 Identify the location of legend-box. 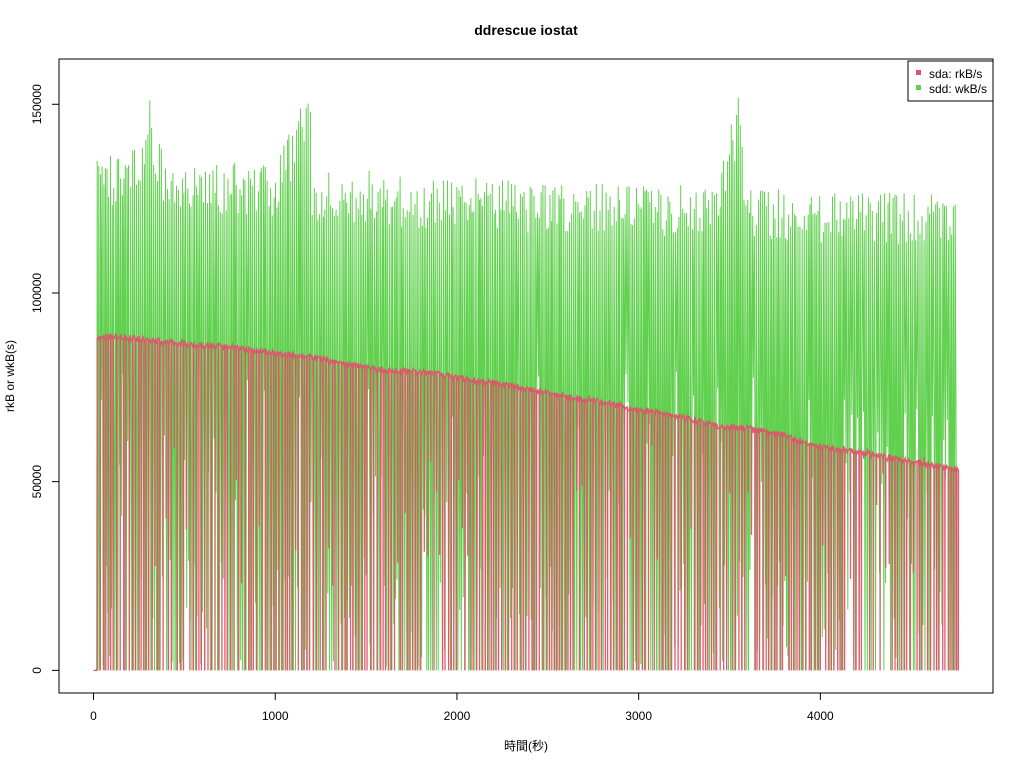
(950, 81).